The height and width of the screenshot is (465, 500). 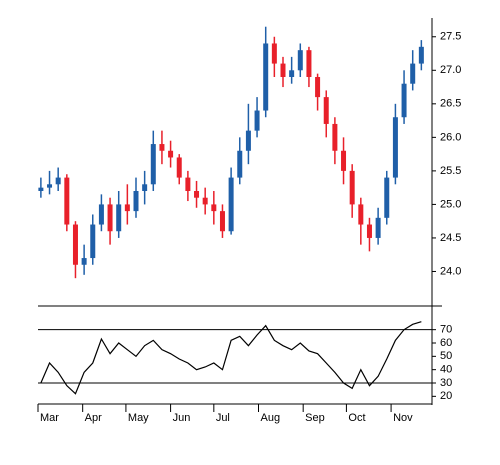 What do you see at coordinates (231, 358) in the screenshot?
I see `rsi-line` at bounding box center [231, 358].